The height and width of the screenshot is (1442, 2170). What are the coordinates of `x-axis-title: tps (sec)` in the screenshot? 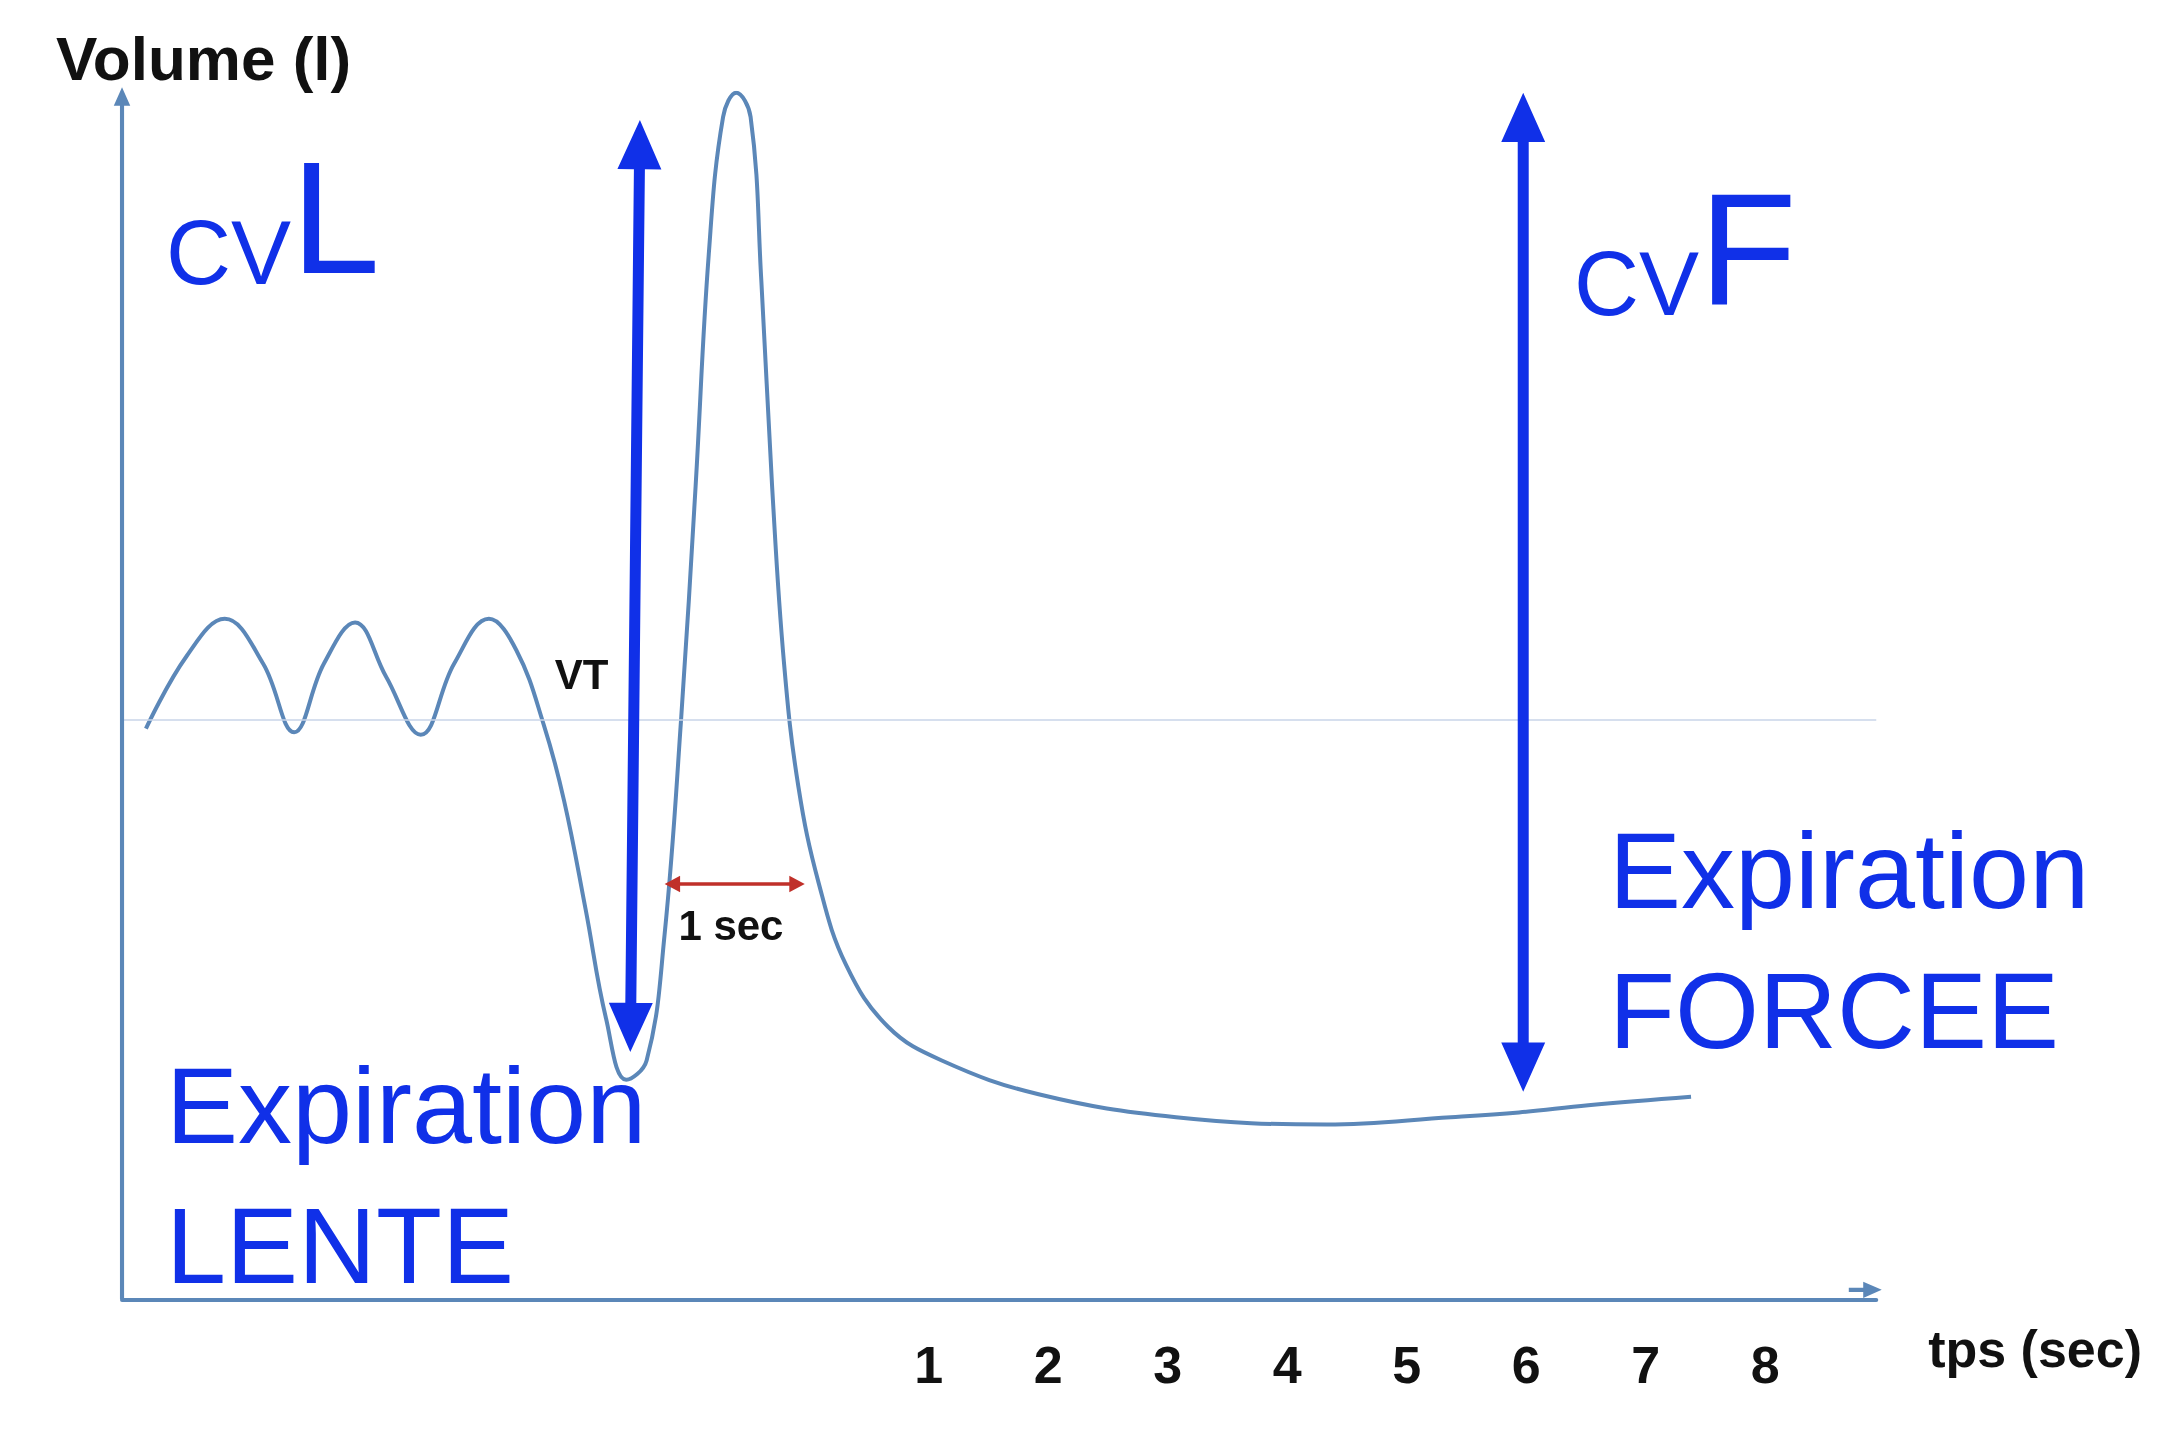 It's located at (2035, 1348).